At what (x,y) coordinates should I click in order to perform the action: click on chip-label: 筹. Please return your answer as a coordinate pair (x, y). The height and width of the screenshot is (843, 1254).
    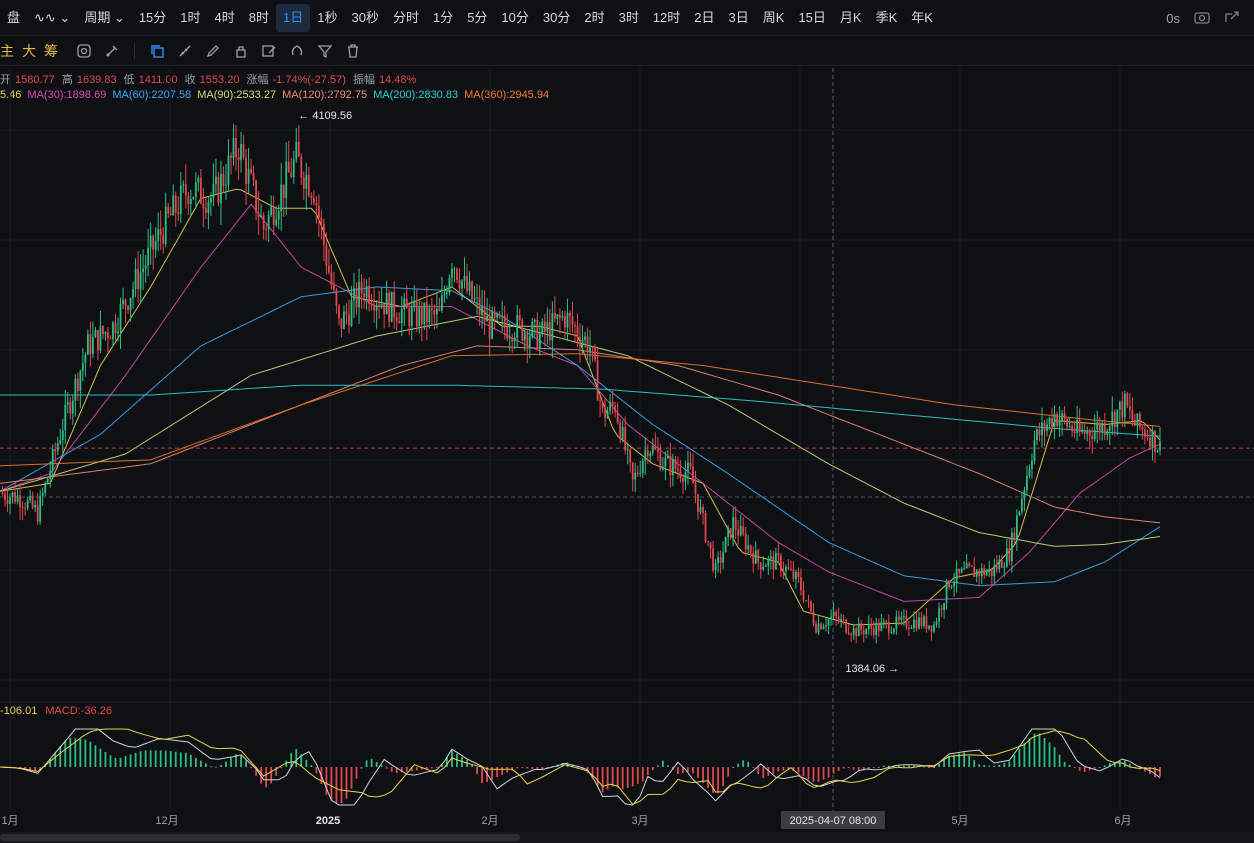
    Looking at the image, I should click on (51, 50).